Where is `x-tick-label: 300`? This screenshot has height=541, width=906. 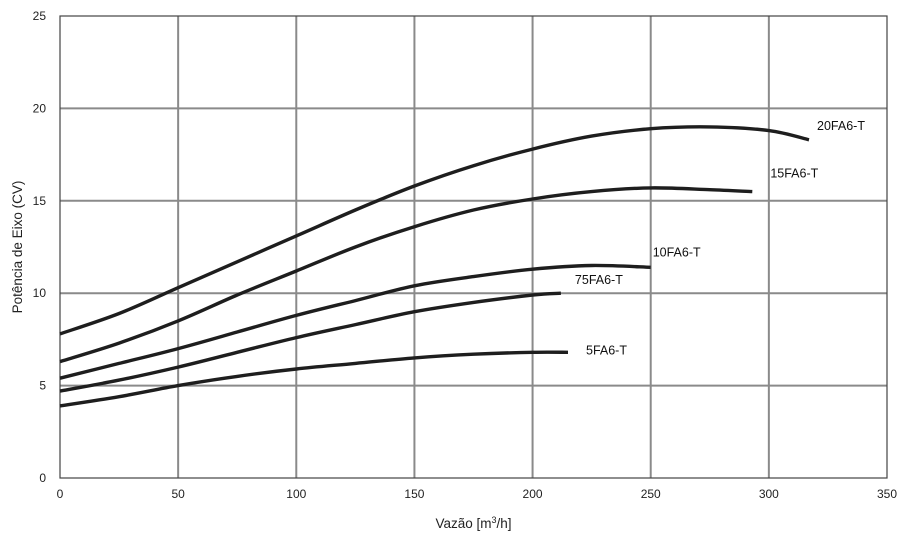
x-tick-label: 300 is located at coordinates (769, 494).